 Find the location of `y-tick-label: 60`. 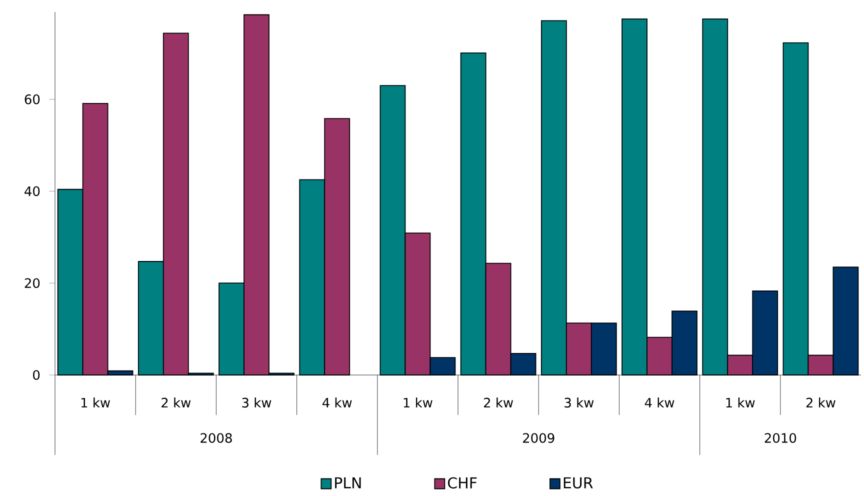

y-tick-label: 60 is located at coordinates (32, 99).